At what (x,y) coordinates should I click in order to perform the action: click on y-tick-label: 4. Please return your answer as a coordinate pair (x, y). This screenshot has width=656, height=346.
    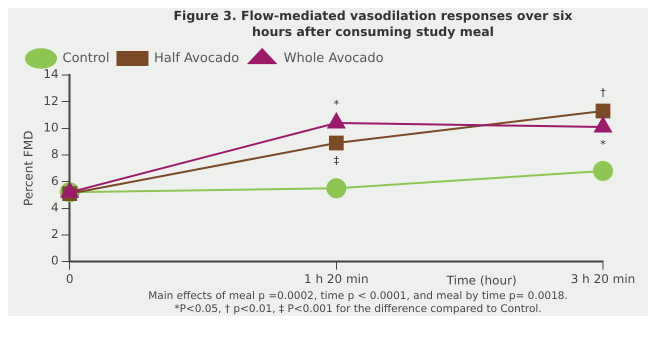
    Looking at the image, I should click on (55, 207).